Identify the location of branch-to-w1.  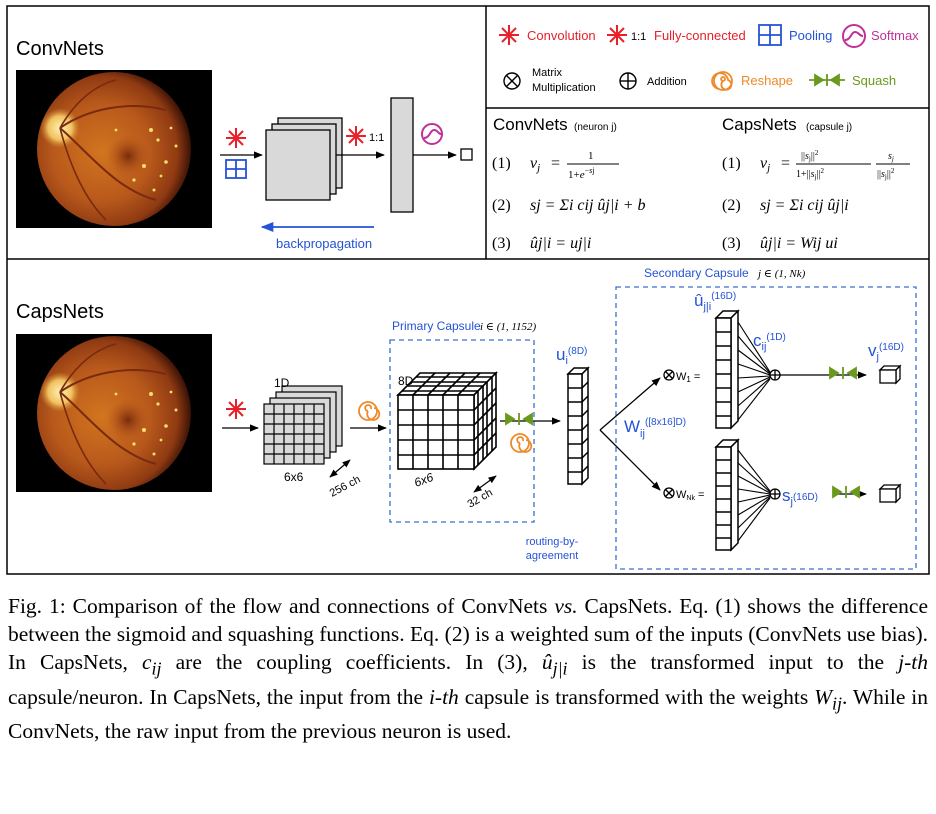
(630, 404).